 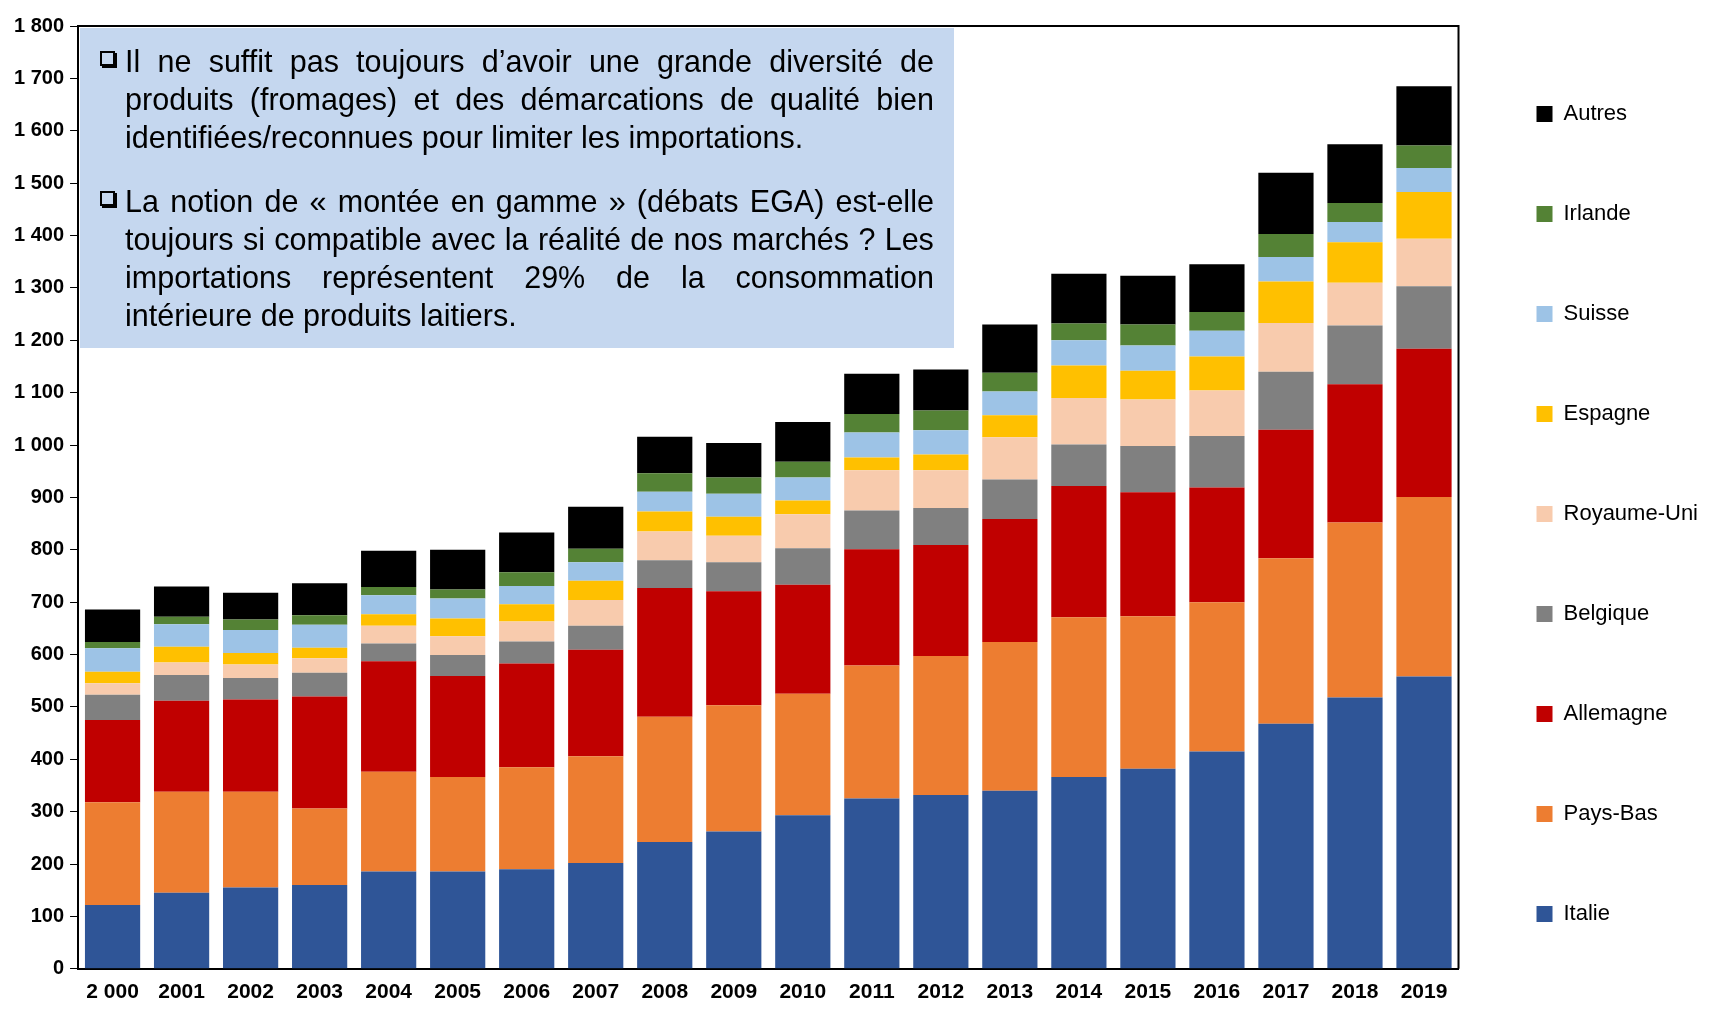 What do you see at coordinates (39, 391) in the screenshot?
I see `y-tick-label: 1 100` at bounding box center [39, 391].